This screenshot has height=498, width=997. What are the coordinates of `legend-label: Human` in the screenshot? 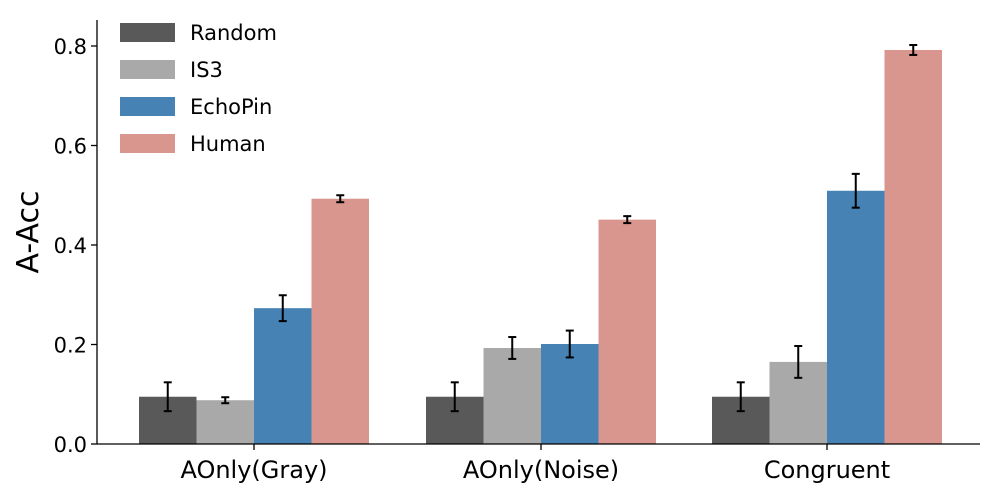 It's located at (228, 144).